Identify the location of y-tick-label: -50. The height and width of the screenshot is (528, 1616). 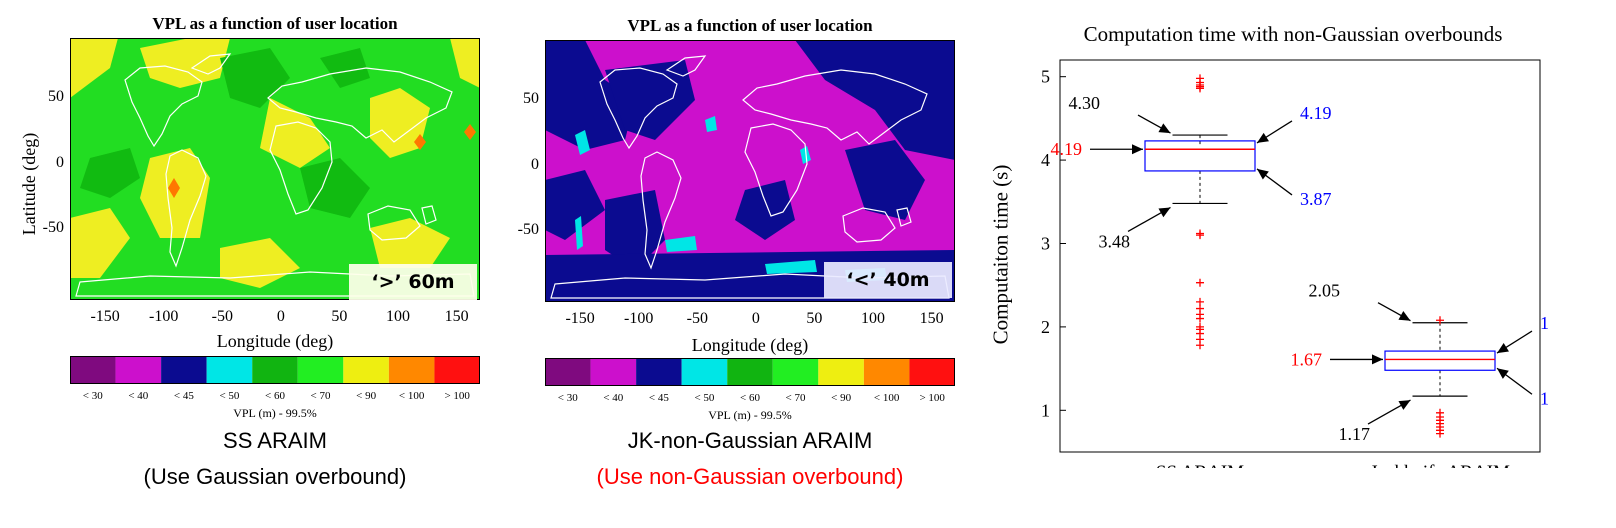
(528, 230).